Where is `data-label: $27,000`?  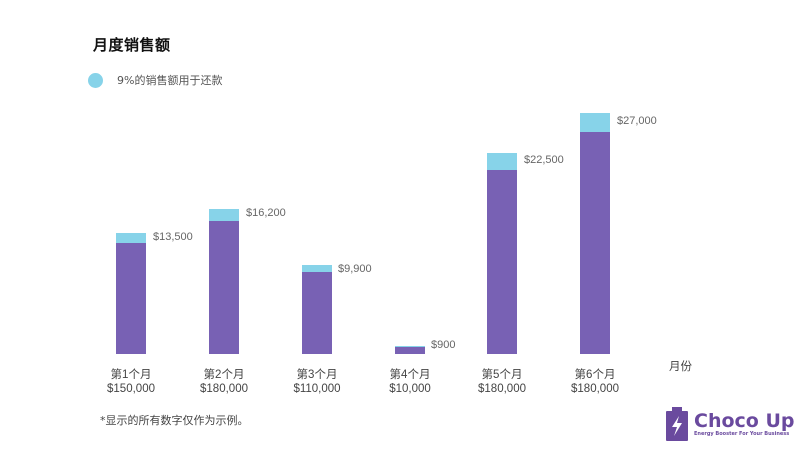 data-label: $27,000 is located at coordinates (637, 121).